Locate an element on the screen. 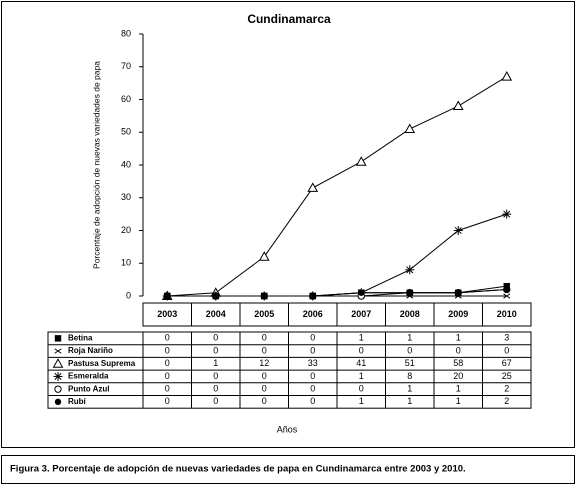 This screenshot has height=491, width=577. y-tick-label: 50 is located at coordinates (126, 132).